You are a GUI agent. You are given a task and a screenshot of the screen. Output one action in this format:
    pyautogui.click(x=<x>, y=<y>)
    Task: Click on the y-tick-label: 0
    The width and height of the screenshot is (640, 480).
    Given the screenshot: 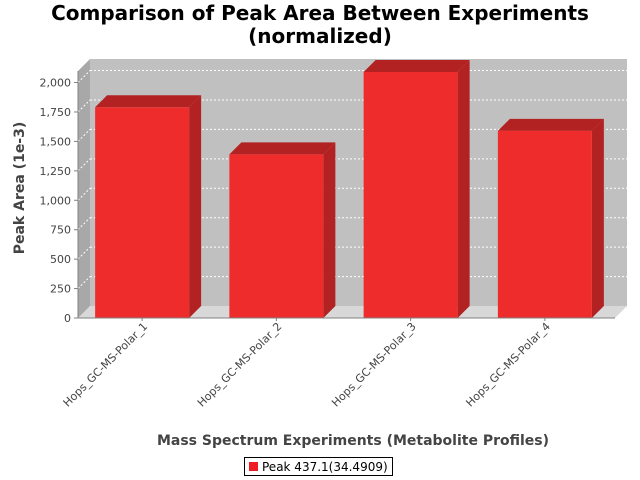 What is the action you would take?
    pyautogui.click(x=67, y=318)
    